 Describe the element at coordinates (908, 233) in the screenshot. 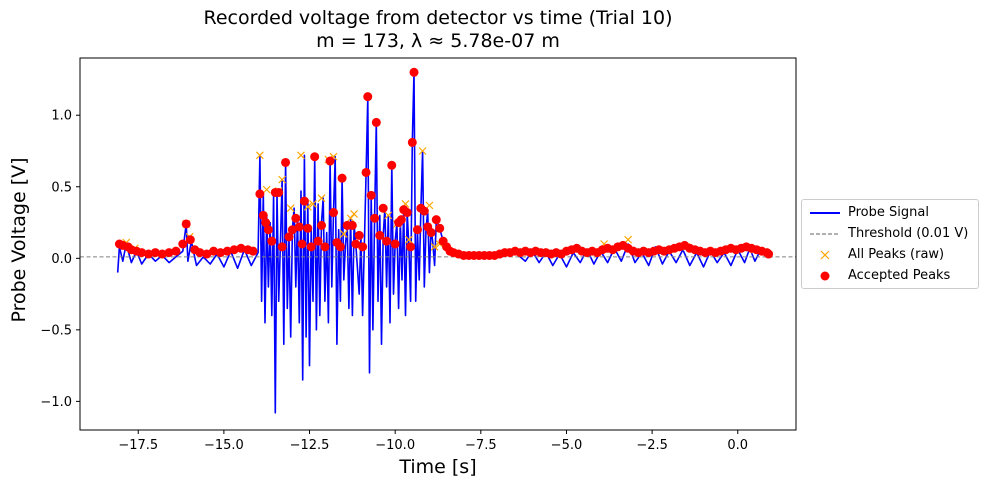

I see `legend-label: Threshold (0.01 V)` at that location.